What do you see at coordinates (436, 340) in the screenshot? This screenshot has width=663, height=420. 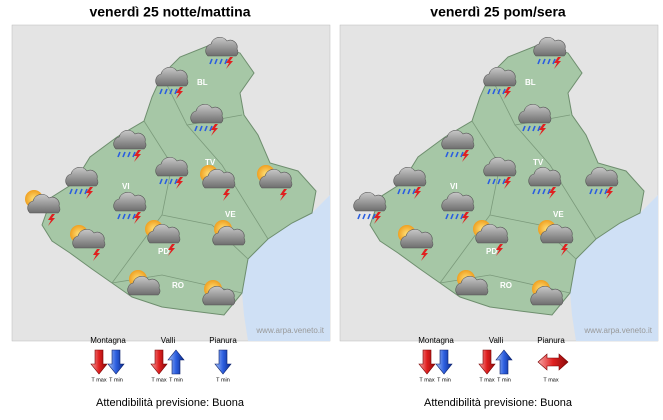 I see `zone-label: Montagna` at bounding box center [436, 340].